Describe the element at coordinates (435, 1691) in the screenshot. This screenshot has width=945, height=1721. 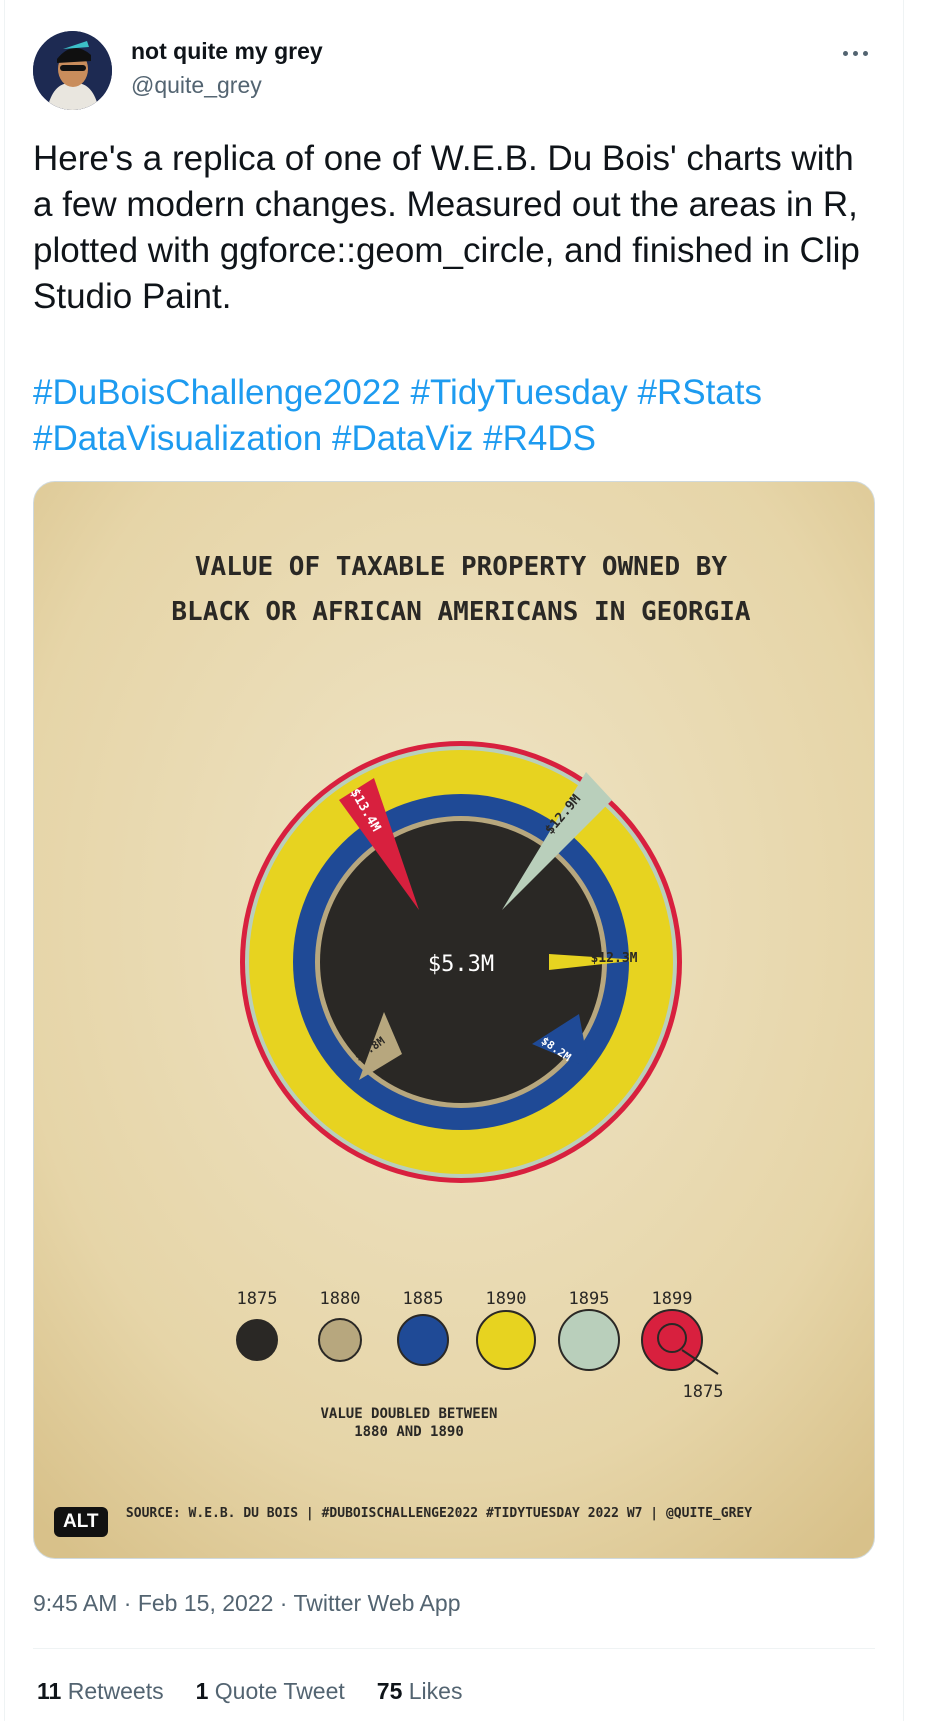
I see `likes-label: Likes` at that location.